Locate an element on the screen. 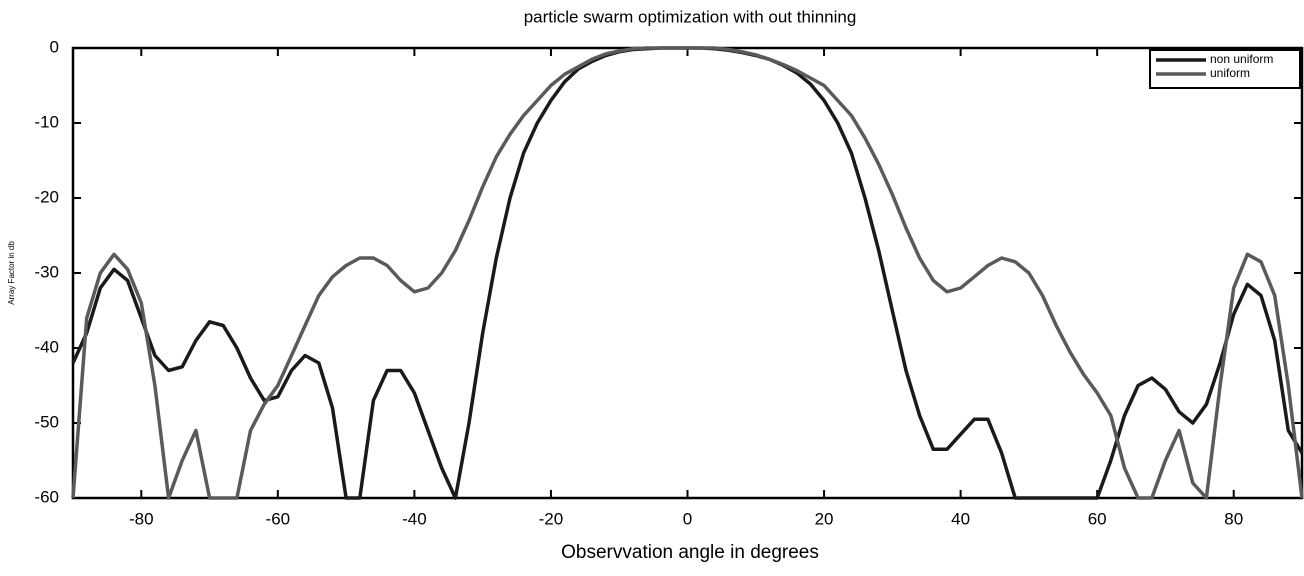 The height and width of the screenshot is (576, 1304). y-tick-label: 0 is located at coordinates (54, 46).